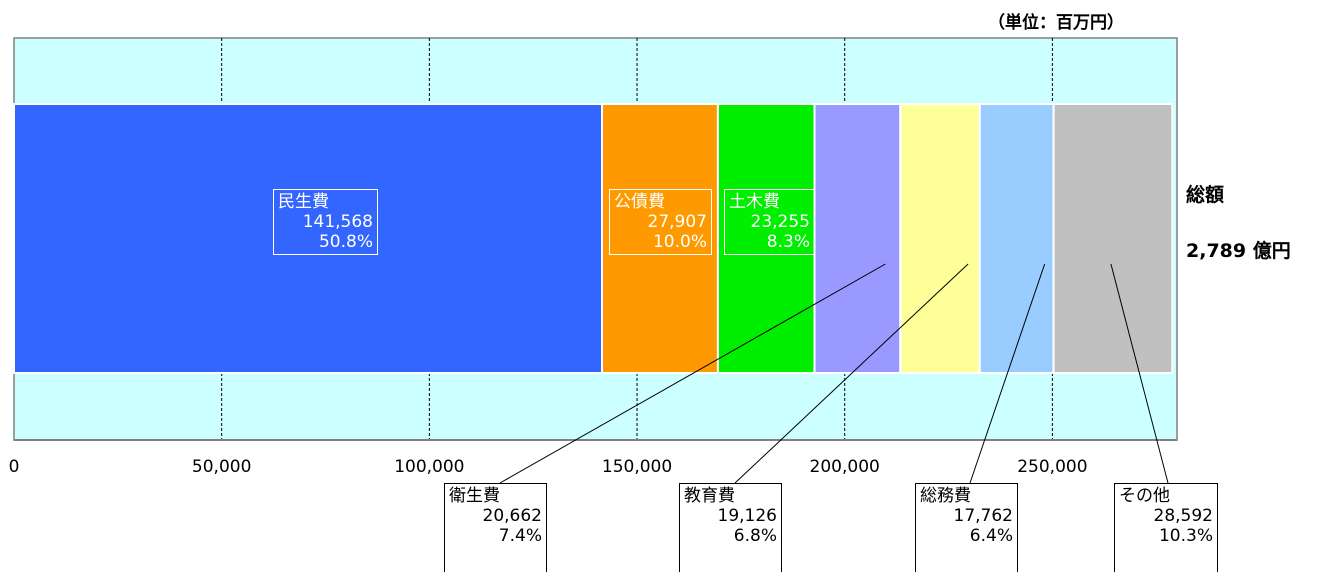 This screenshot has width=1320, height=572. Describe the element at coordinates (755, 536) in the screenshot. I see `label-kyouiku-percent: 6.8%` at that location.